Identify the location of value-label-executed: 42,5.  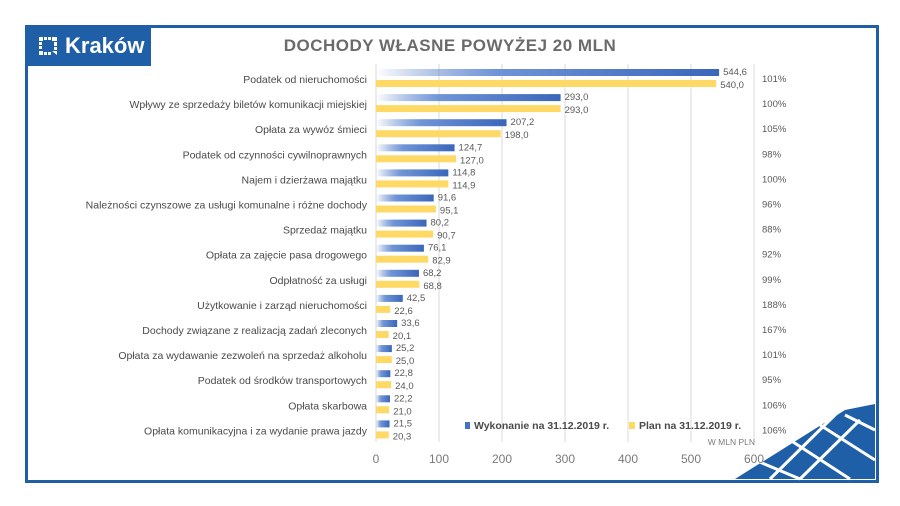
(416, 298).